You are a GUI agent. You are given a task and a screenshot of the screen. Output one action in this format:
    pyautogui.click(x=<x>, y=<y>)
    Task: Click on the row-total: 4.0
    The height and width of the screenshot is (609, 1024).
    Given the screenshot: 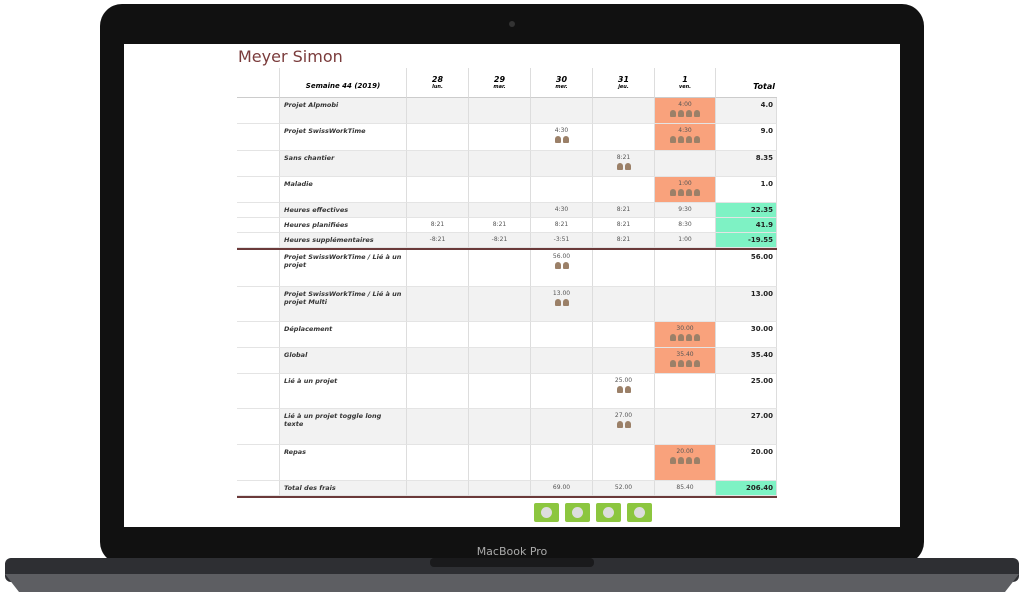 What is the action you would take?
    pyautogui.click(x=746, y=111)
    